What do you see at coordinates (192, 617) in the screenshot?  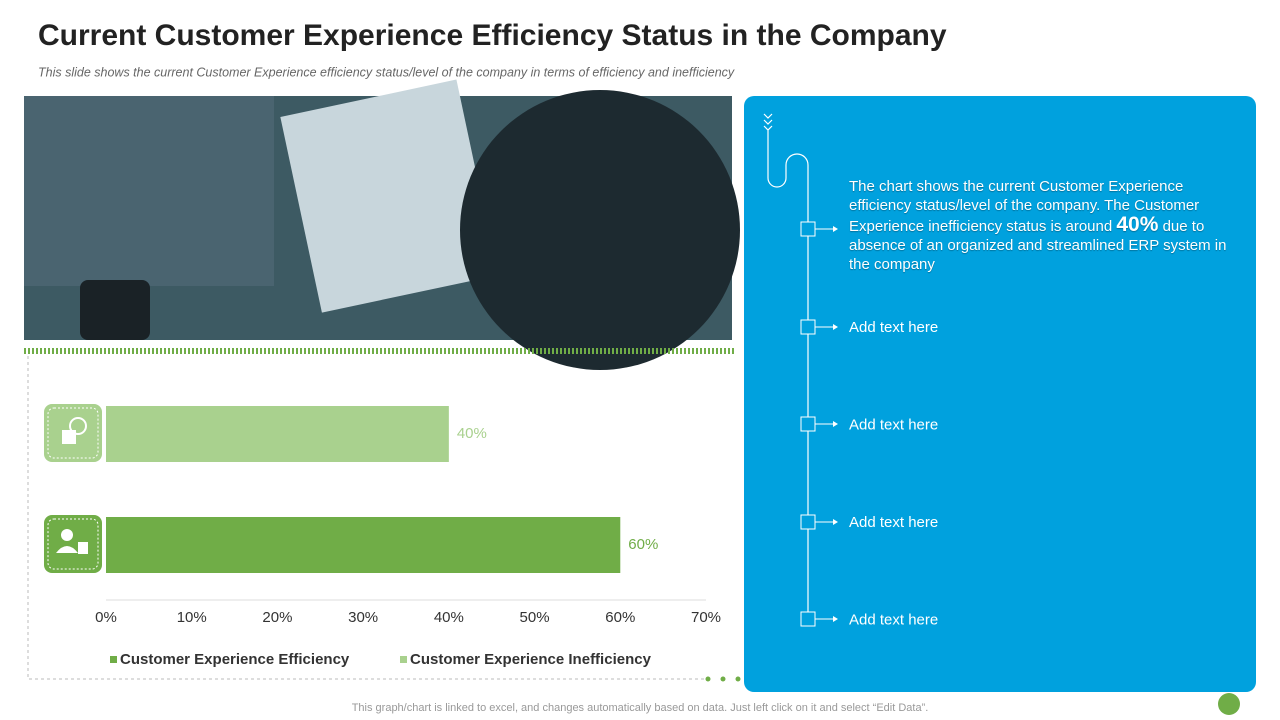 I see `x-tick-label: 10%` at bounding box center [192, 617].